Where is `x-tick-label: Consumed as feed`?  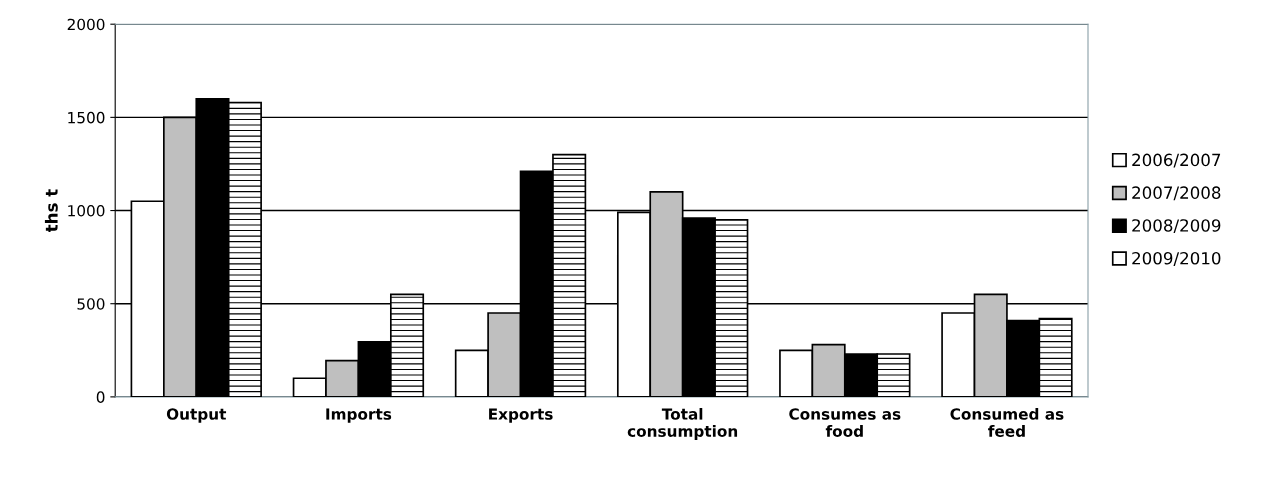
x-tick-label: Consumed as feed is located at coordinates (1007, 422).